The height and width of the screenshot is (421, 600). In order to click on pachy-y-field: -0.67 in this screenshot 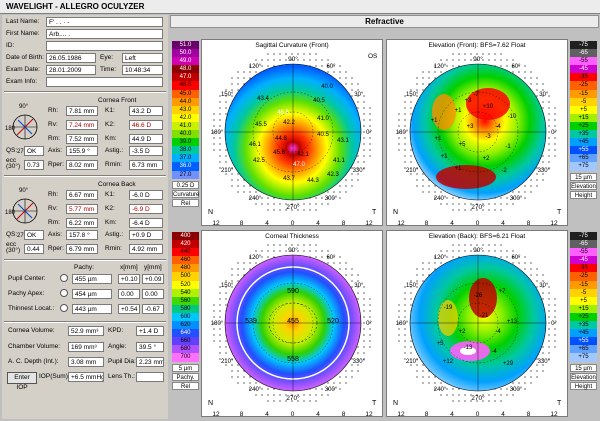, I will do `click(153, 309)`.